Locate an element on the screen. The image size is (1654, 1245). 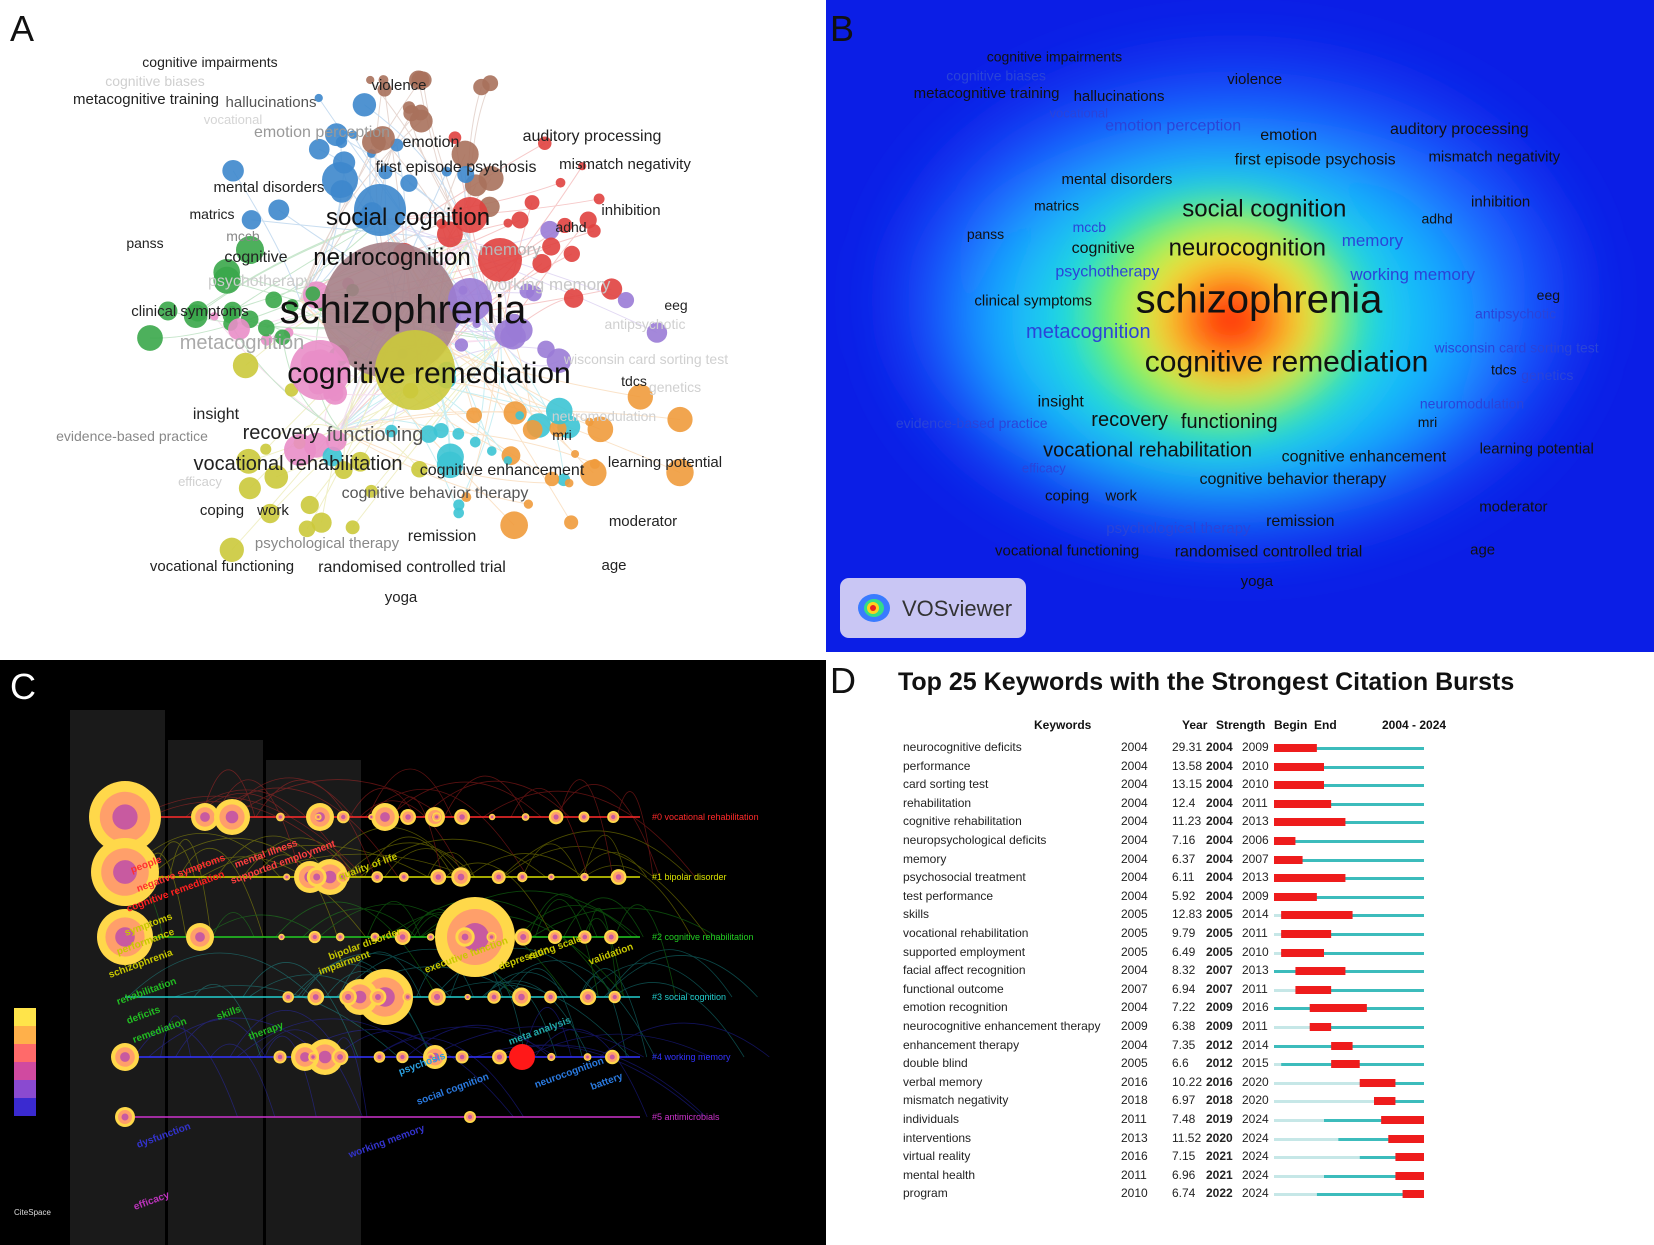
burst-end: 2024 is located at coordinates (1255, 1156).